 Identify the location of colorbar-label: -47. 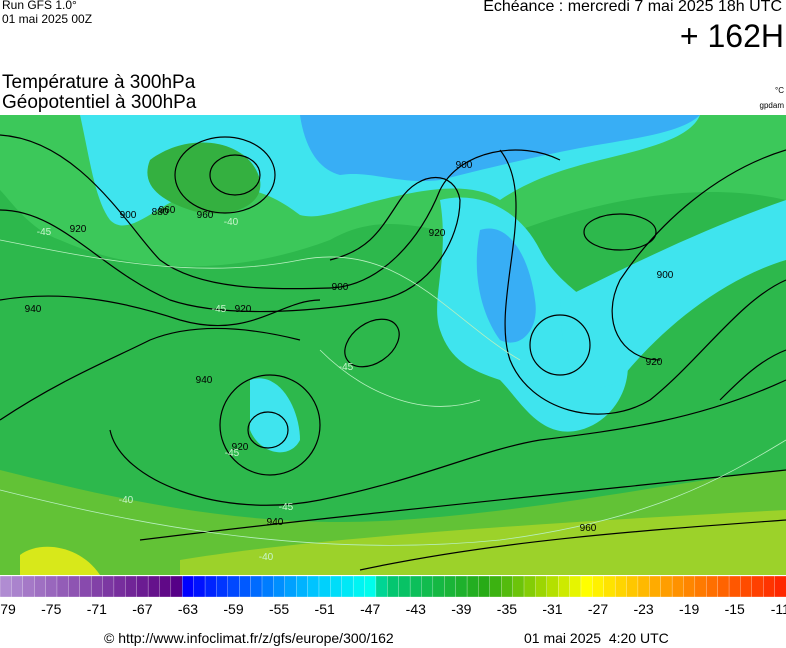
(370, 609).